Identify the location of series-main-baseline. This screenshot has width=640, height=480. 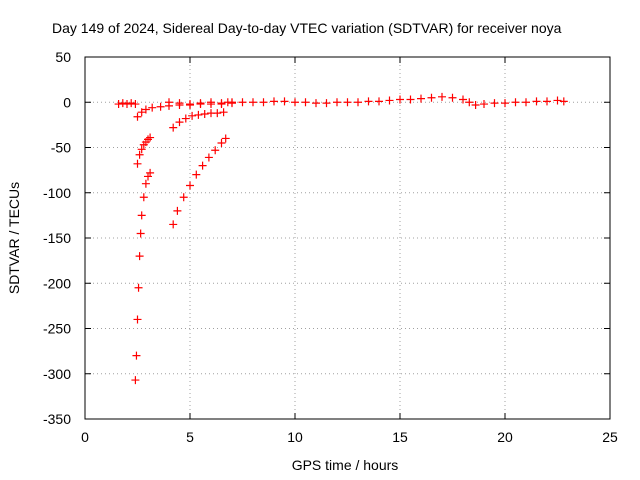
(398, 100).